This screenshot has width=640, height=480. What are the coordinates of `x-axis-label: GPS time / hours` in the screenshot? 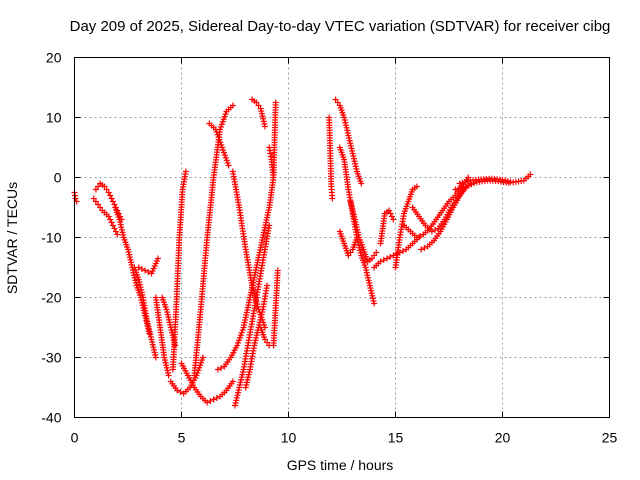 It's located at (340, 465).